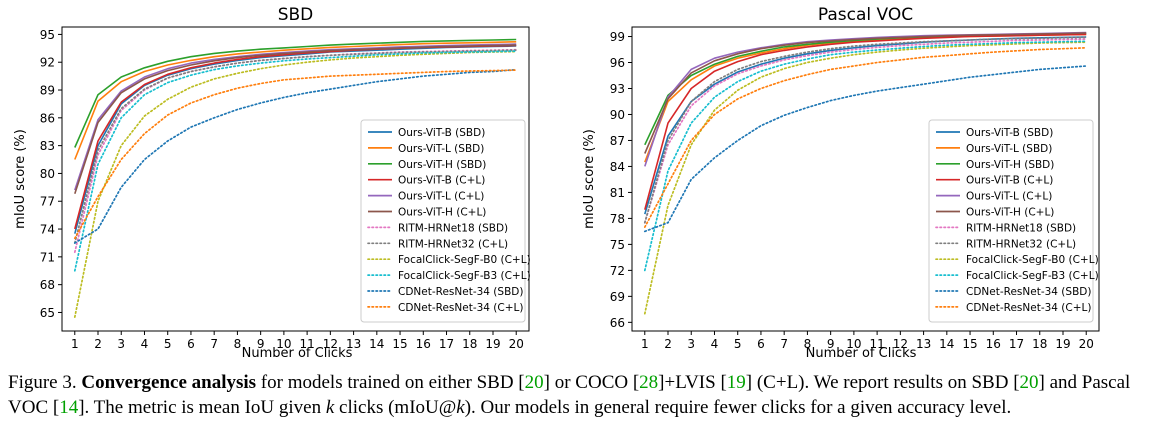 This screenshot has width=1163, height=445. What do you see at coordinates (441, 181) in the screenshot?
I see `legend-label: Ours-ViT-B (C+L)` at bounding box center [441, 181].